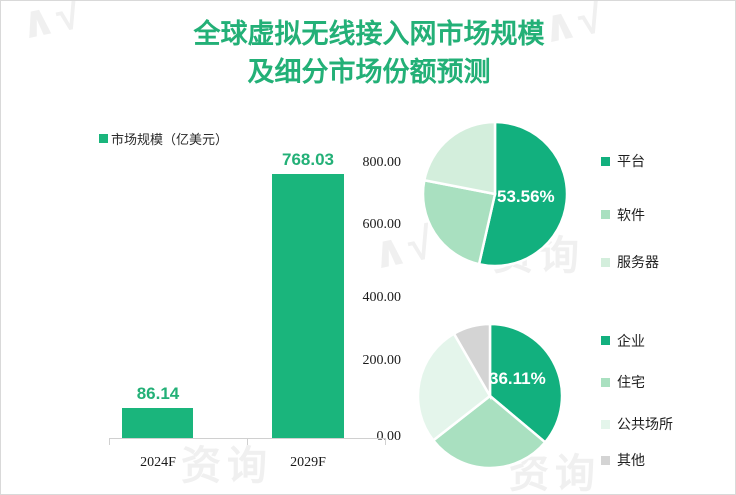  Describe the element at coordinates (631, 340) in the screenshot. I see `legend-item-label: 企业` at that location.